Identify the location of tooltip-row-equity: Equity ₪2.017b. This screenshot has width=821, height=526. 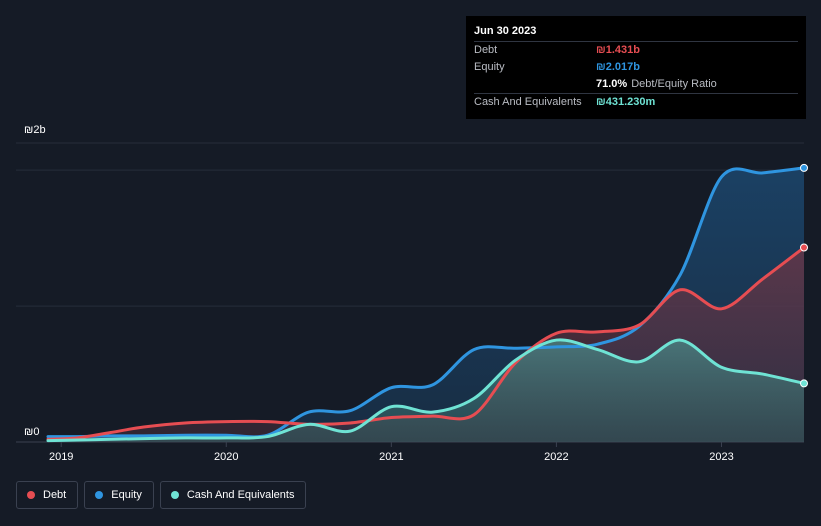
(636, 67).